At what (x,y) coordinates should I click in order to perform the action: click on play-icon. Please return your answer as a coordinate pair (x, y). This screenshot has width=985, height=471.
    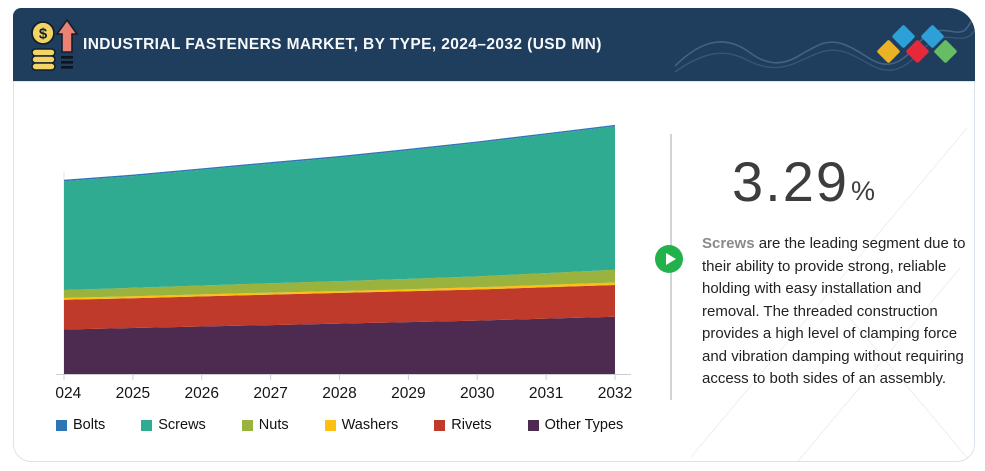
    Looking at the image, I should click on (670, 259).